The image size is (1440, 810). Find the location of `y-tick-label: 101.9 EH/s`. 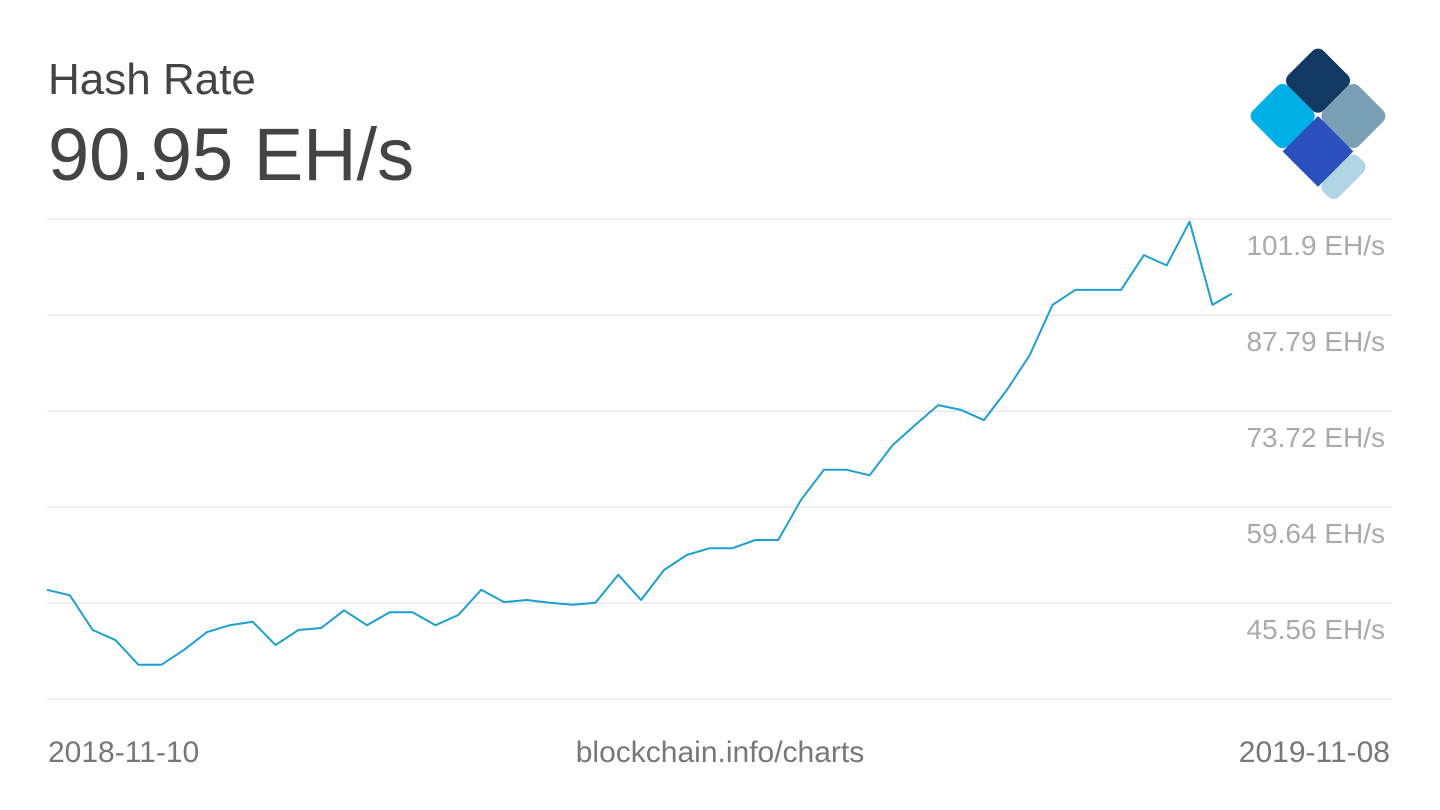

y-tick-label: 101.9 EH/s is located at coordinates (1315, 245).